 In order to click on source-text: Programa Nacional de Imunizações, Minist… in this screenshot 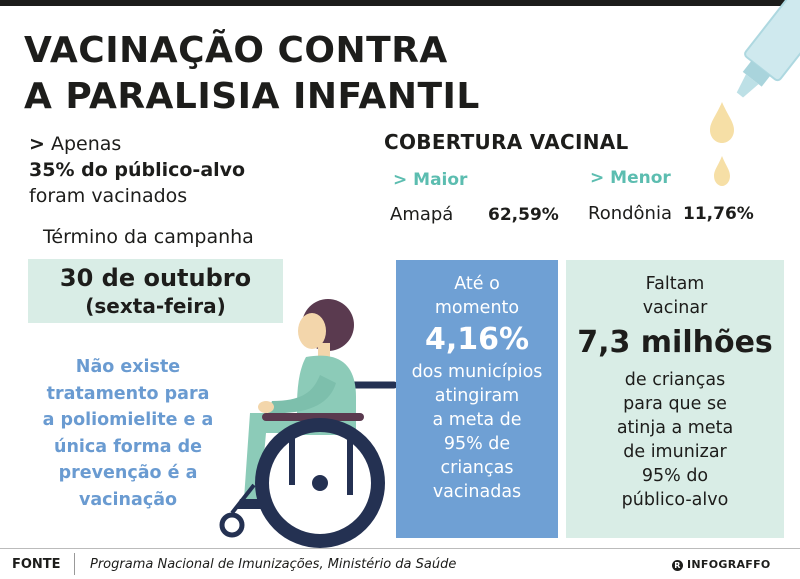, I will do `click(273, 564)`.